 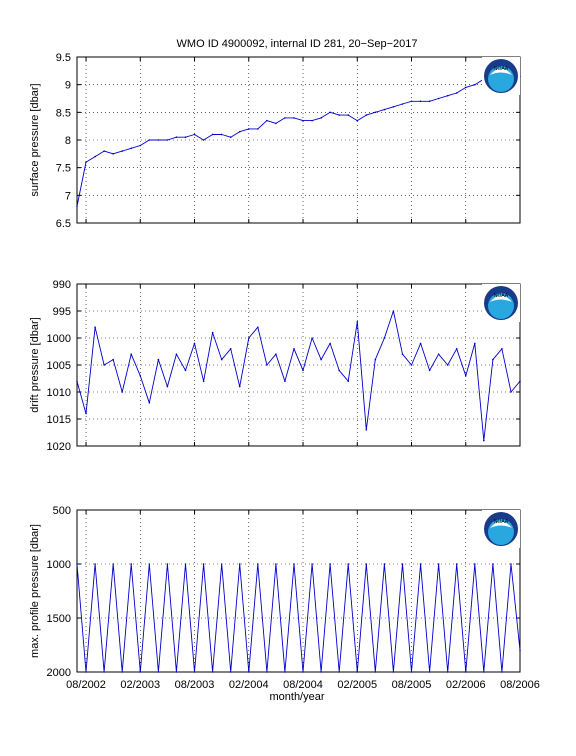 What do you see at coordinates (62, 312) in the screenshot?
I see `y-tick-label: 995` at bounding box center [62, 312].